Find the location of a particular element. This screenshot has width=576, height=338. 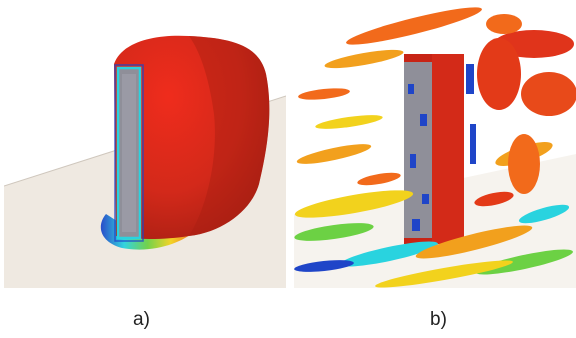

building-inner-highlight is located at coordinates (129, 153).